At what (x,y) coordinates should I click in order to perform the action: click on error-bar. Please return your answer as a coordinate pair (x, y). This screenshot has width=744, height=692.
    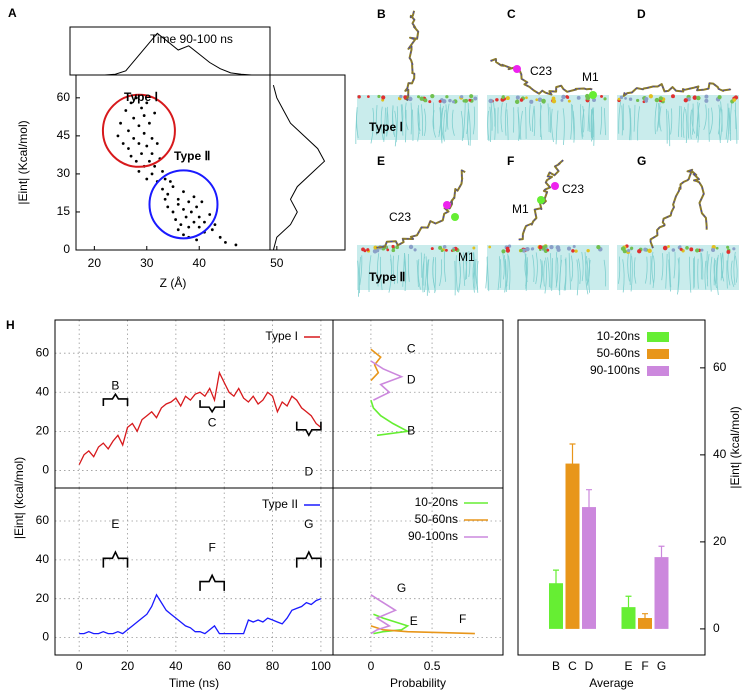
    Looking at the image, I should click on (589, 507).